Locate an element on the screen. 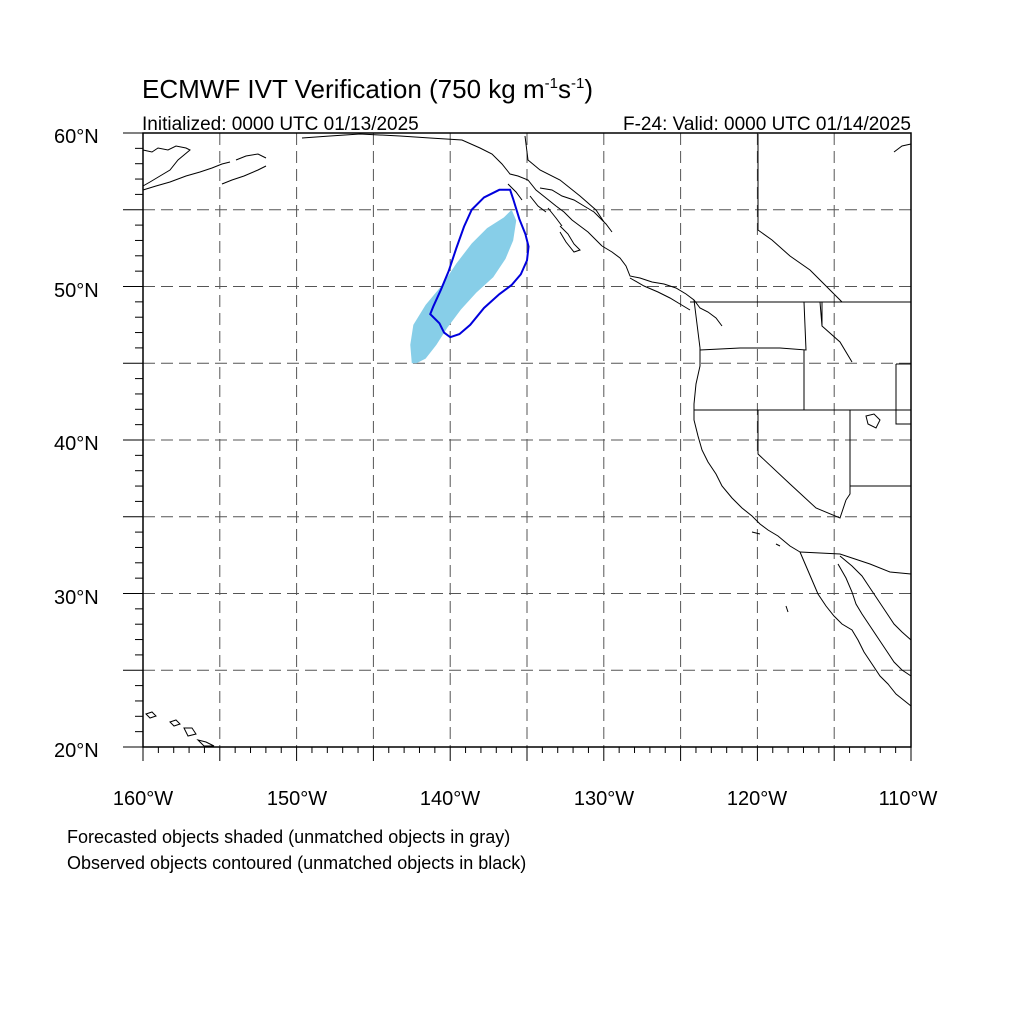 The height and width of the screenshot is (1024, 1024). initialized-label: Initialized: 0000 UTC 01/13/2025 is located at coordinates (280, 124).